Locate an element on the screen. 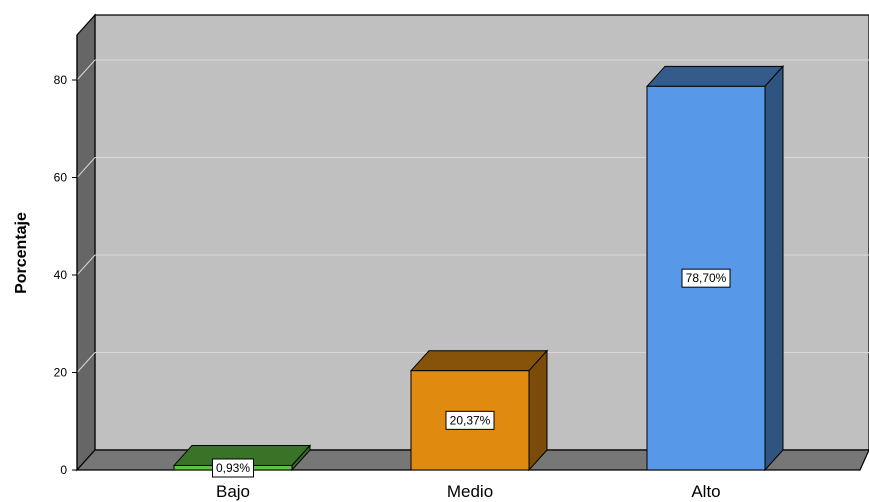 The image size is (869, 502). bar-alto is located at coordinates (715, 268).